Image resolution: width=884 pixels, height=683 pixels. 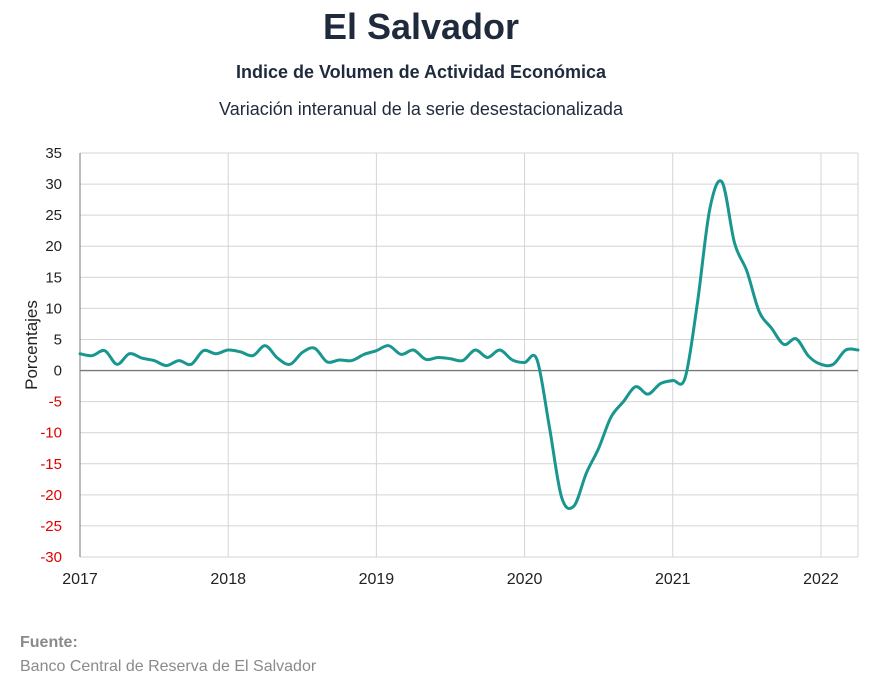 I want to click on x-axis-ticks: 2017 2018 2019 2020 2021 2022, so click(x=450, y=579).